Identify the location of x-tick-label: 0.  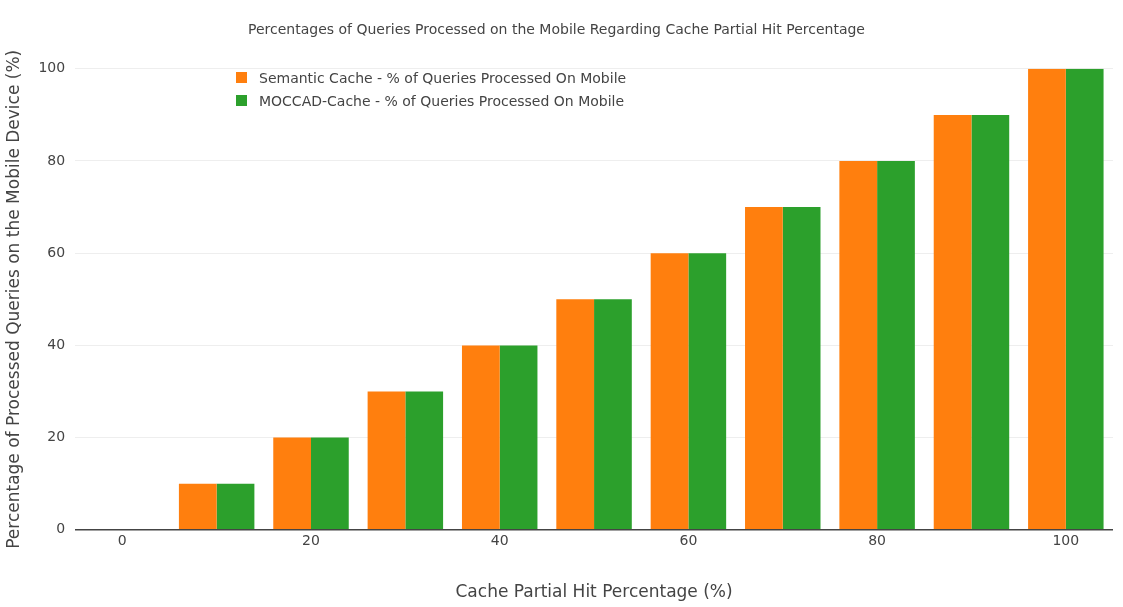
(122, 539).